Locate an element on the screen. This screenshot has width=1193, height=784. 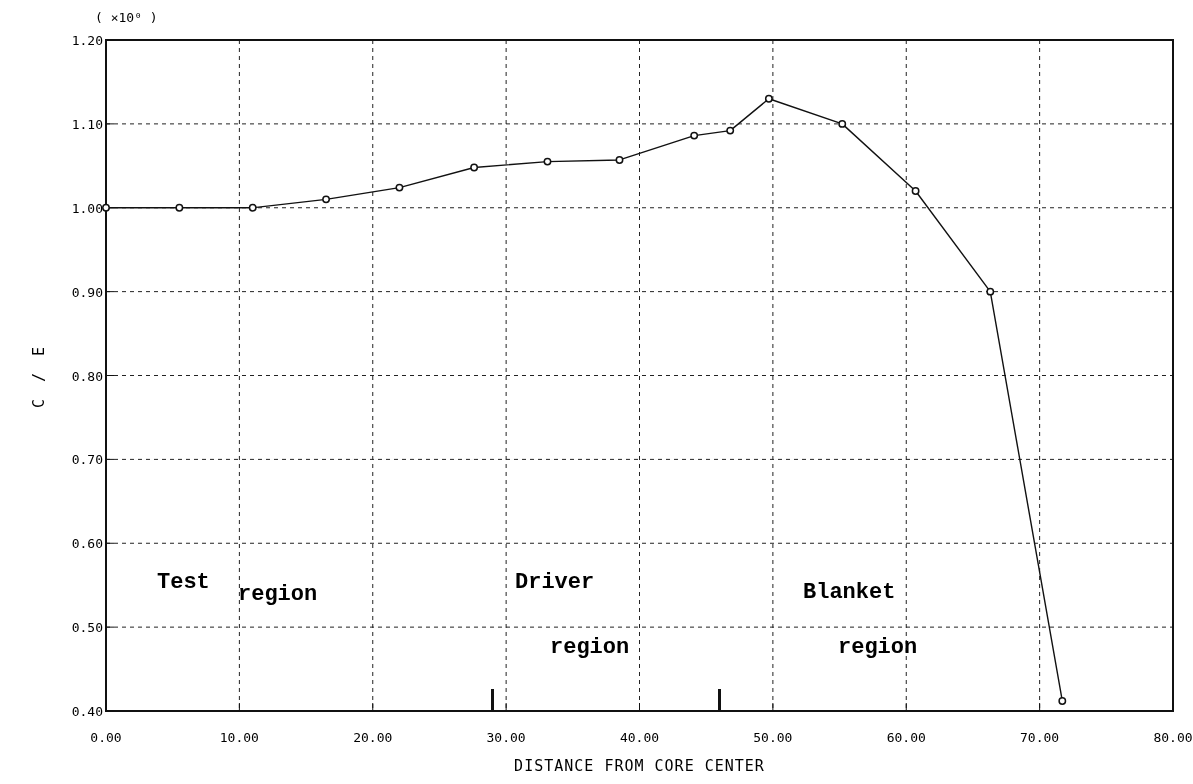
annotation: Driver is located at coordinates (555, 582).